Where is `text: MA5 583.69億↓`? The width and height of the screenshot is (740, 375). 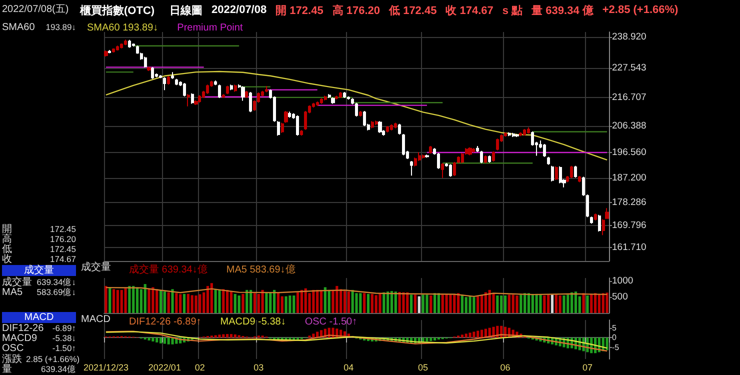 text: MA5 583.69億↓ is located at coordinates (39, 292).